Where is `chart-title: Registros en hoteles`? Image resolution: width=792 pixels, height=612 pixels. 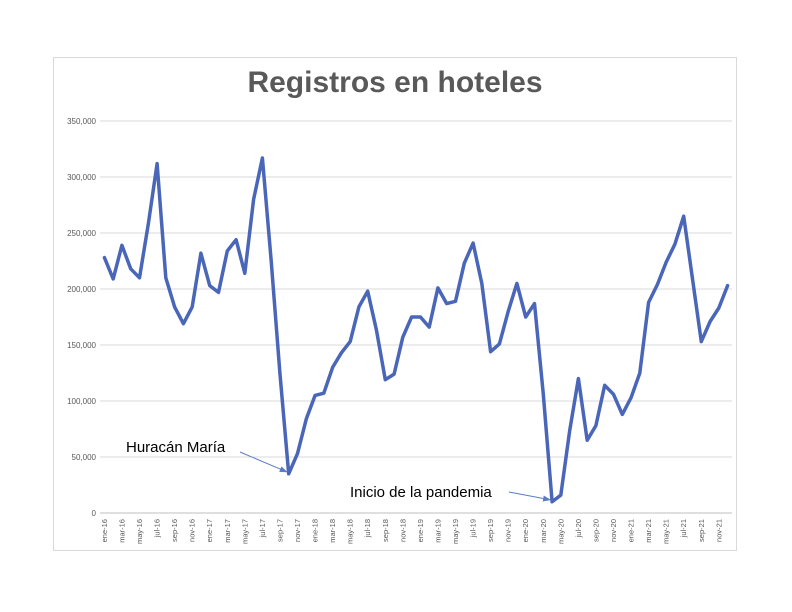 chart-title: Registros en hoteles is located at coordinates (395, 82).